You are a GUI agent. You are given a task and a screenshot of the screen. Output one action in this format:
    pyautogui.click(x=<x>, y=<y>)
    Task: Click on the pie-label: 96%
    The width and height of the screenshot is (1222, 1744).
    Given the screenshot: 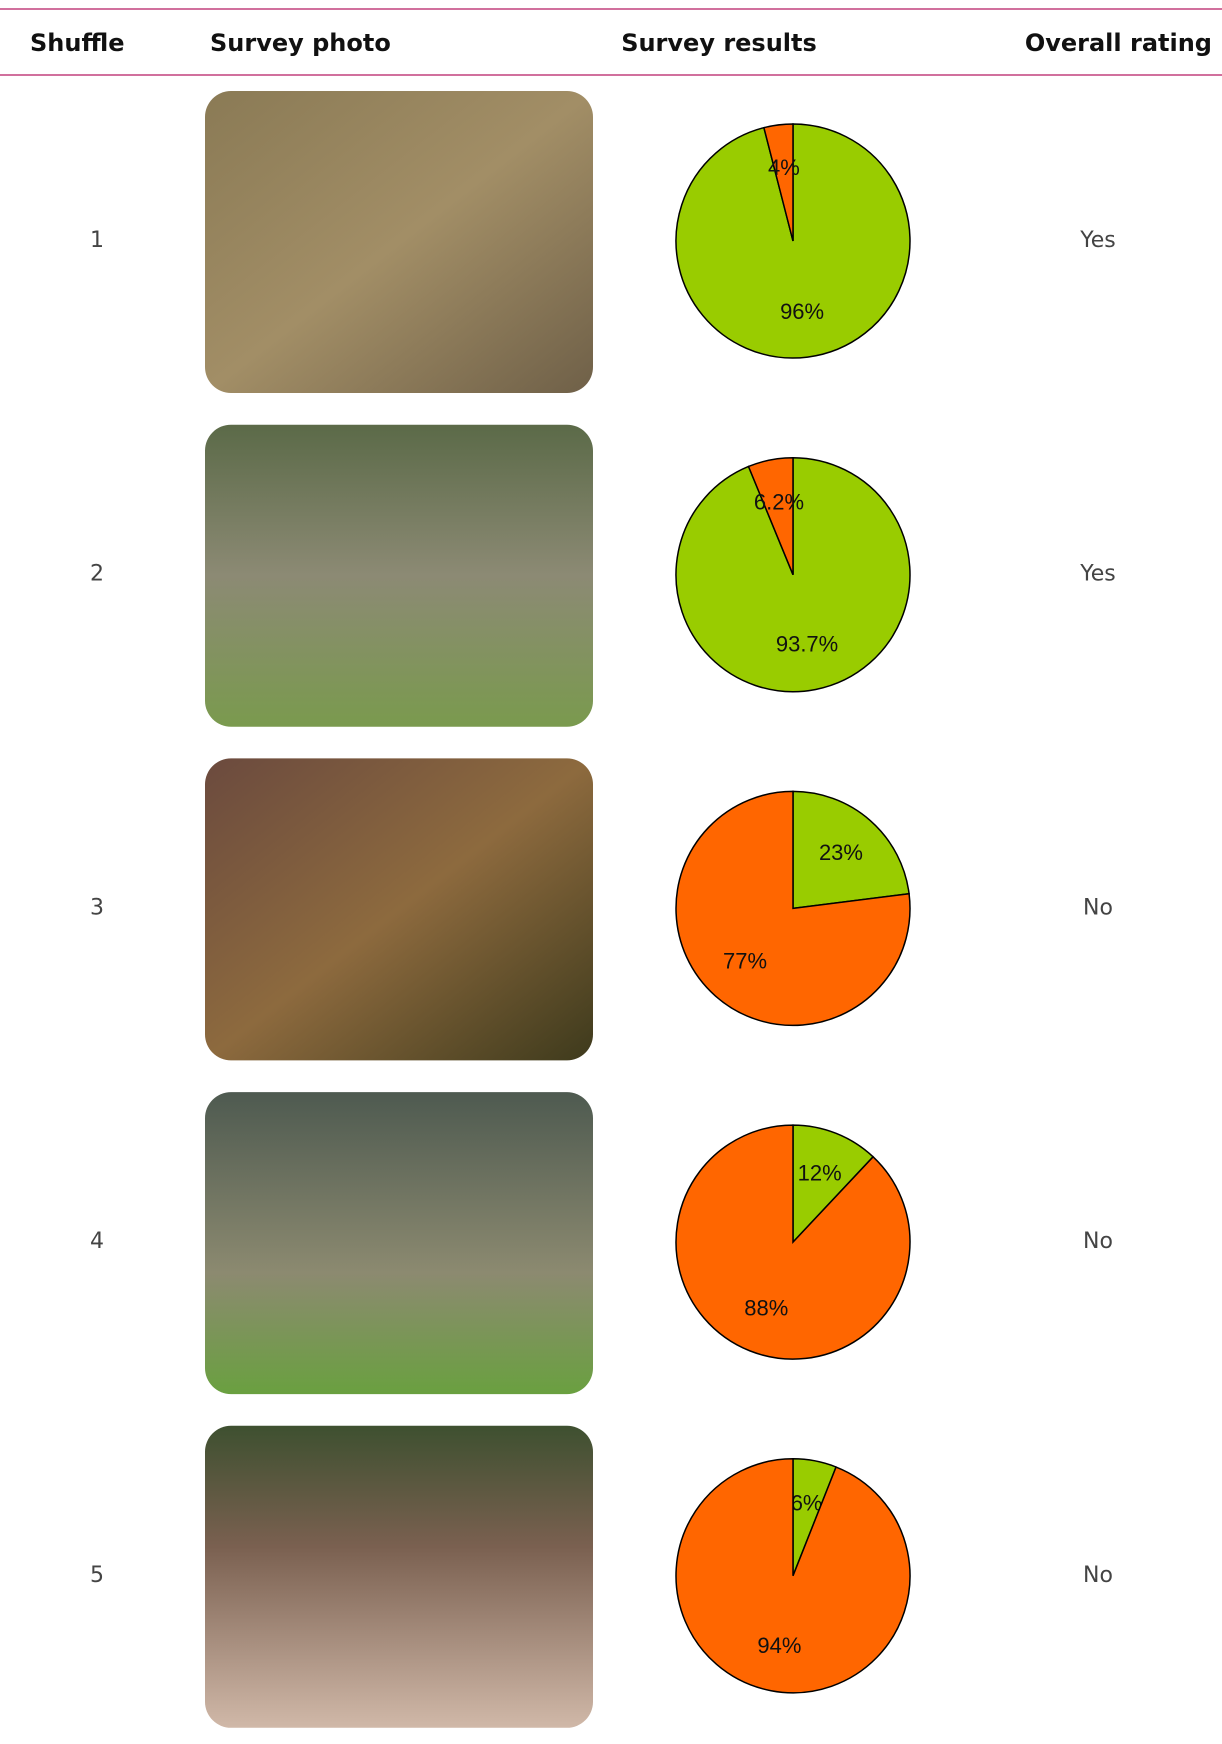 What is the action you would take?
    pyautogui.click(x=802, y=311)
    